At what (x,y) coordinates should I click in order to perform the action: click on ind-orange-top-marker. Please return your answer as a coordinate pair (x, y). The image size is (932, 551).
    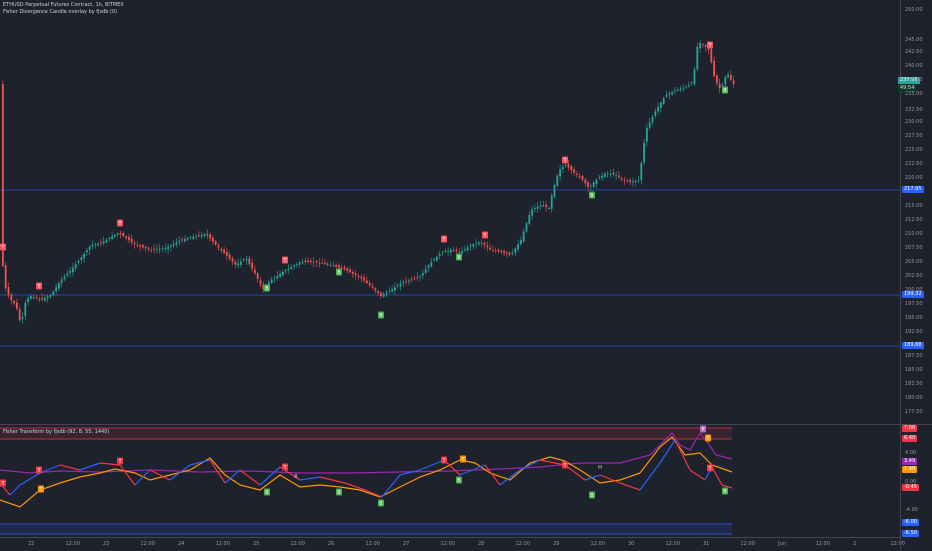
    Looking at the image, I should click on (708, 438).